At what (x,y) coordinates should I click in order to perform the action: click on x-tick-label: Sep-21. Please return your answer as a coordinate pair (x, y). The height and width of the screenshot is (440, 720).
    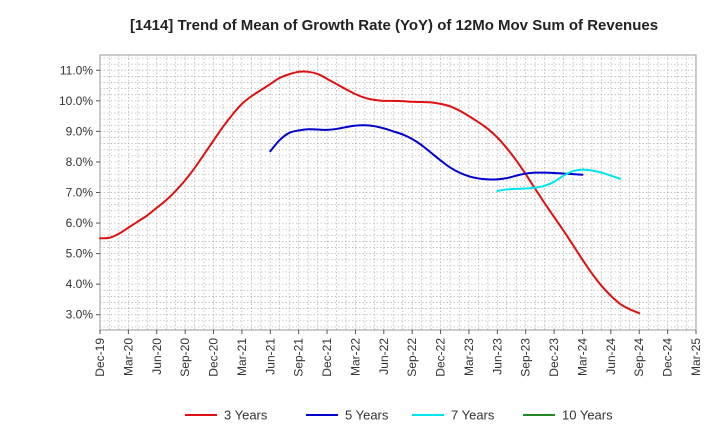
    Looking at the image, I should click on (299, 357).